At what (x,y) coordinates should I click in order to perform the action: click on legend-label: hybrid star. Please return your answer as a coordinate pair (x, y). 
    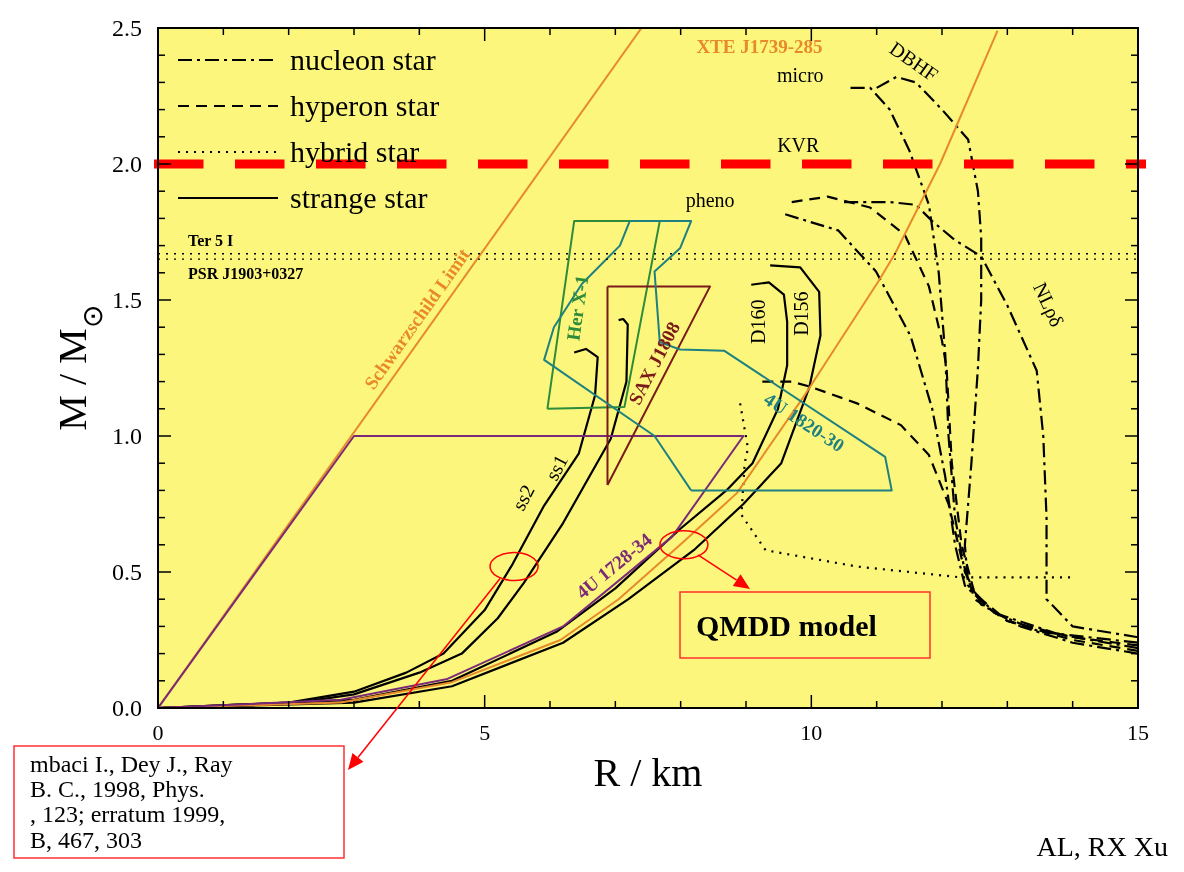
    Looking at the image, I should click on (355, 151).